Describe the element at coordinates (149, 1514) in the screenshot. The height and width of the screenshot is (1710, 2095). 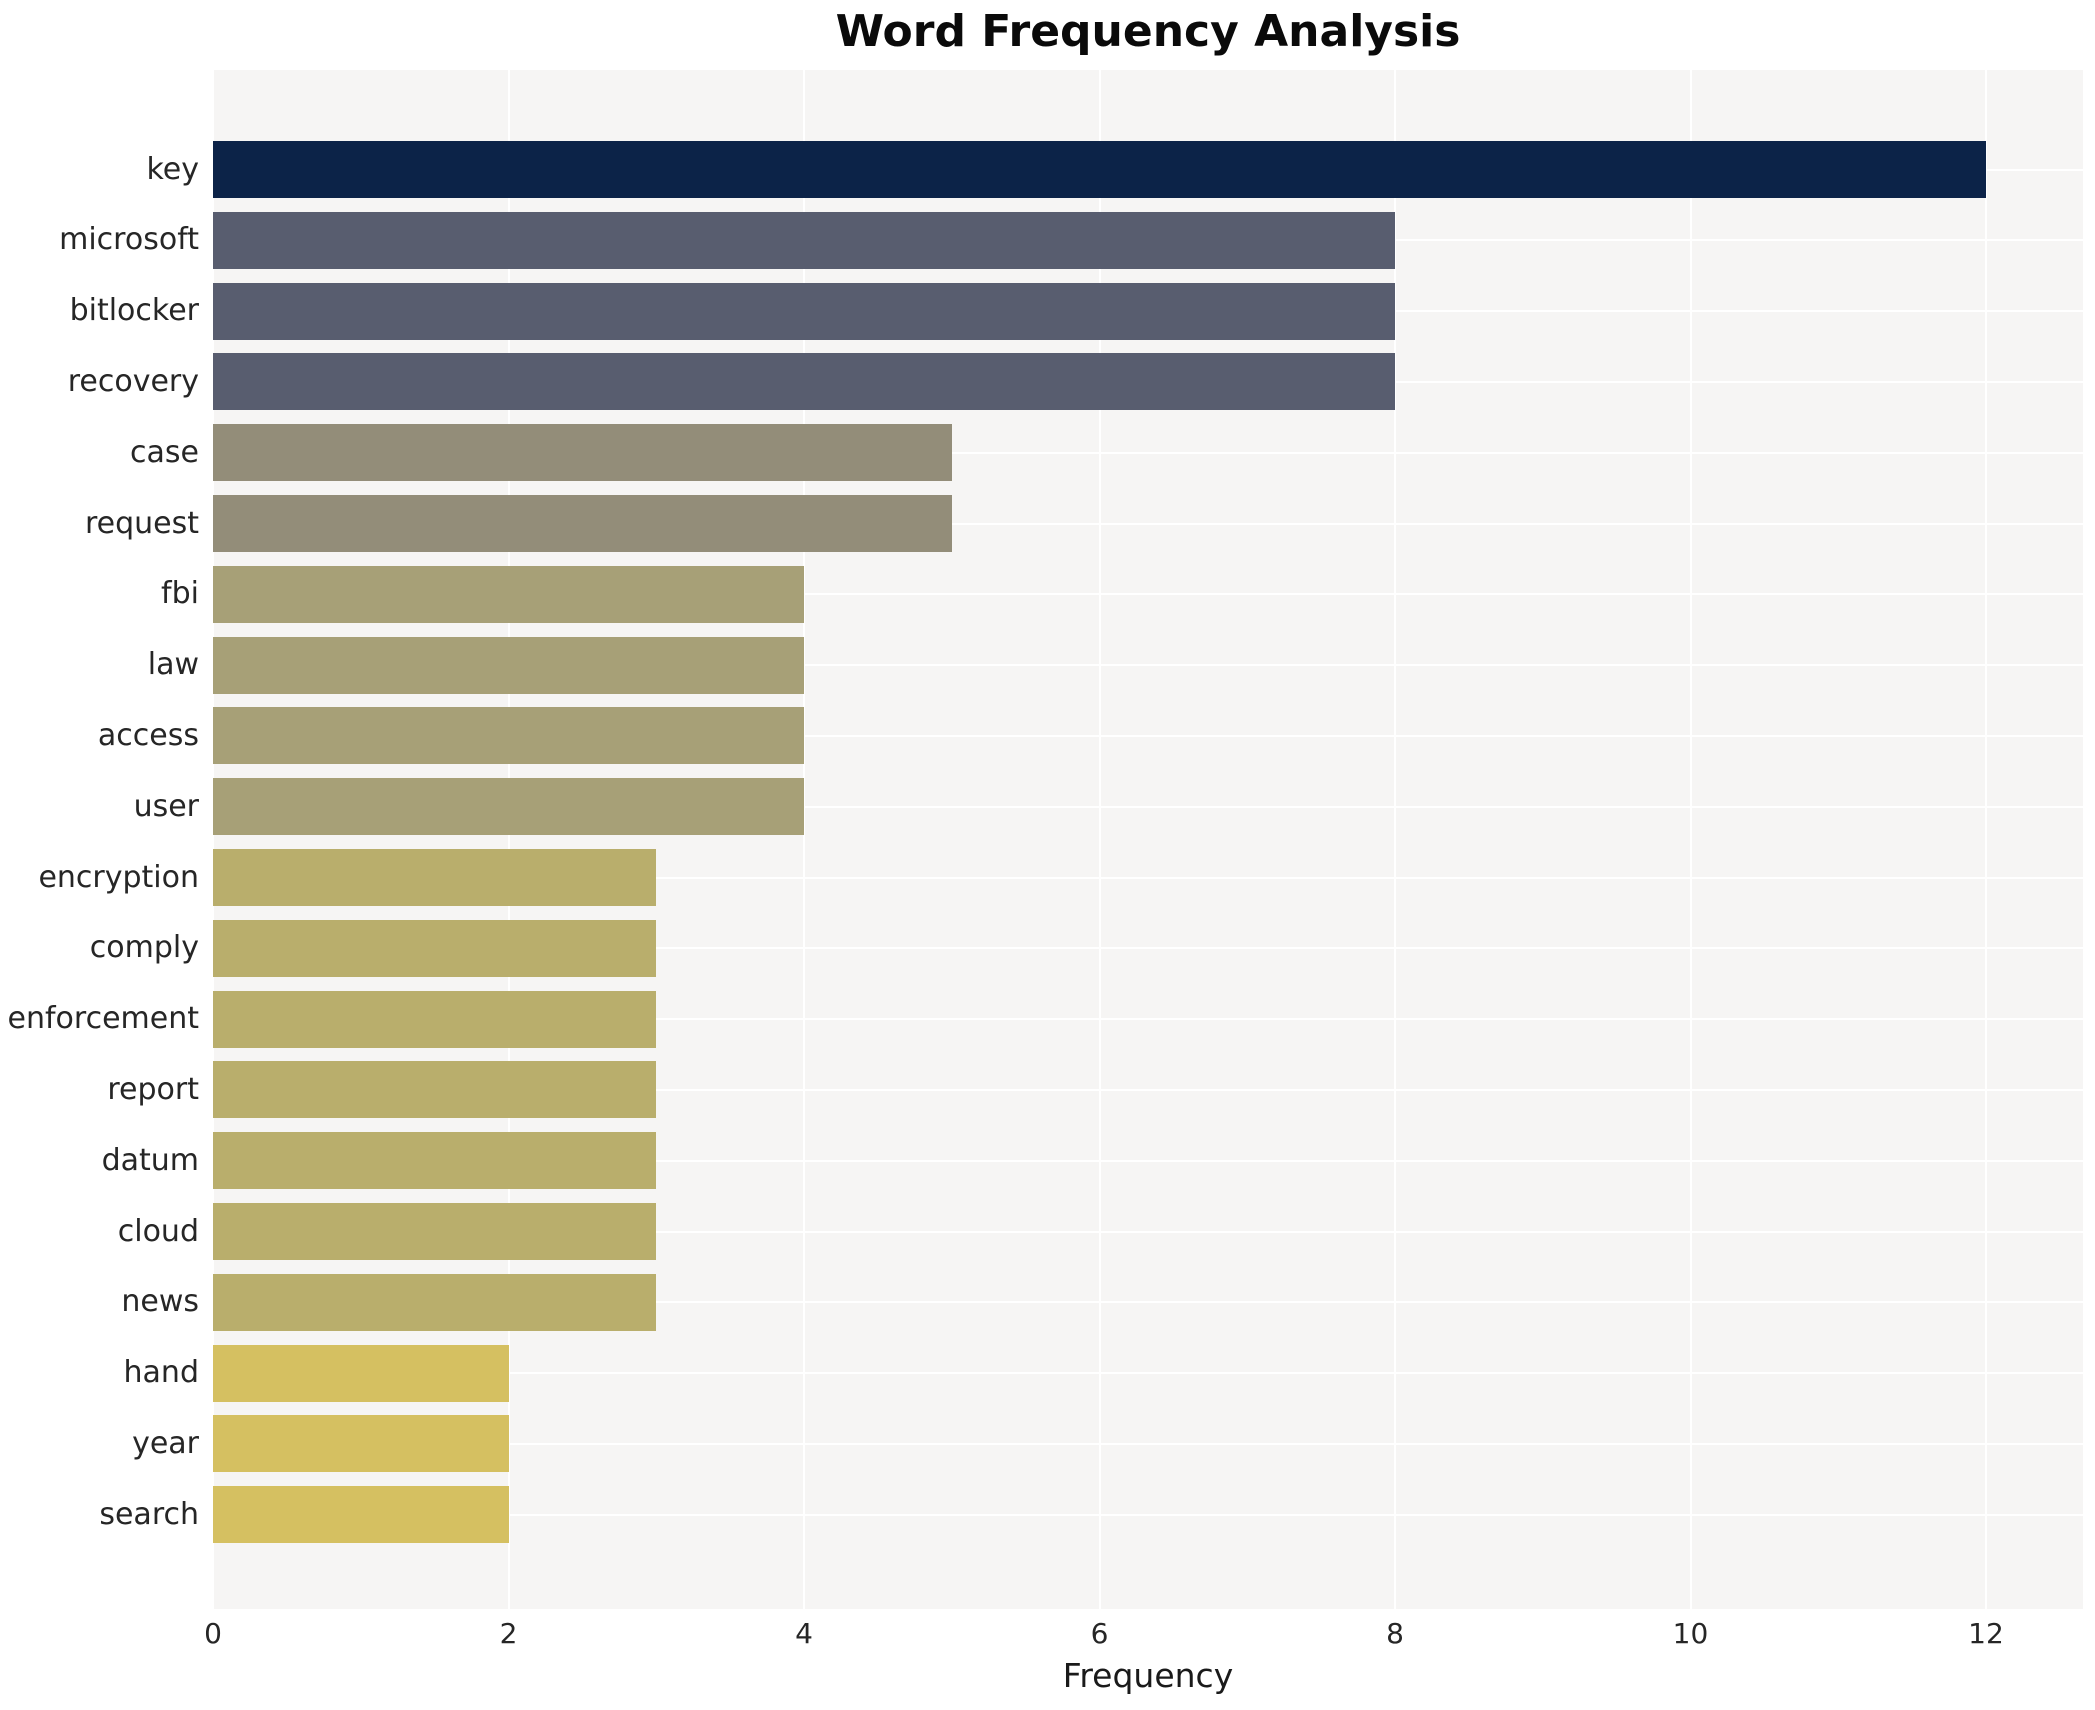
I see `y-tick-label: search` at that location.